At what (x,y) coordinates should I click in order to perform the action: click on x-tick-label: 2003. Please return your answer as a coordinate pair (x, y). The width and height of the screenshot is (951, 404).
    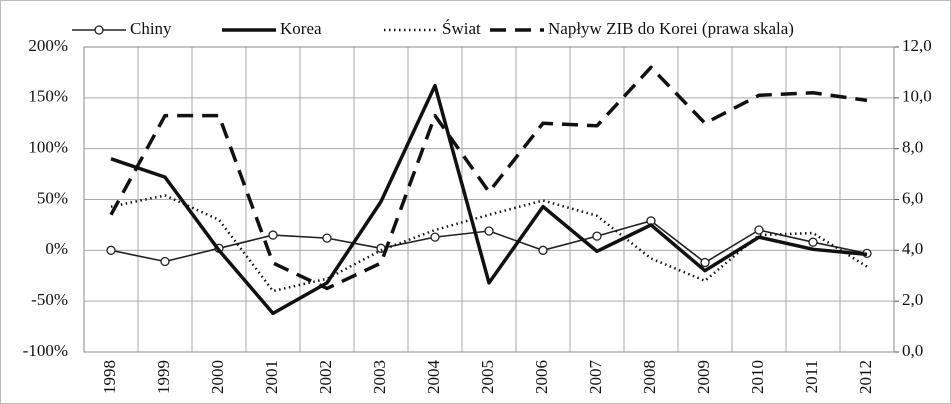
    Looking at the image, I should click on (379, 377).